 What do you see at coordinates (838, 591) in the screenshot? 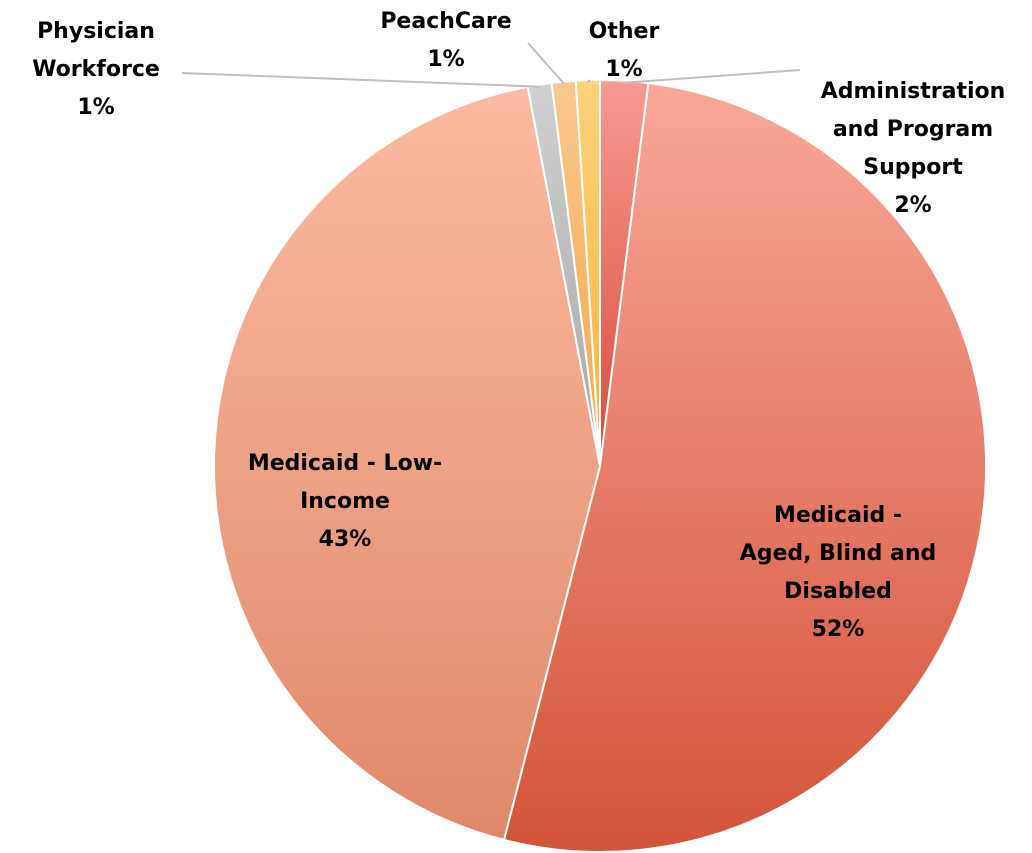
I see `slice-category-label: Disabled` at bounding box center [838, 591].